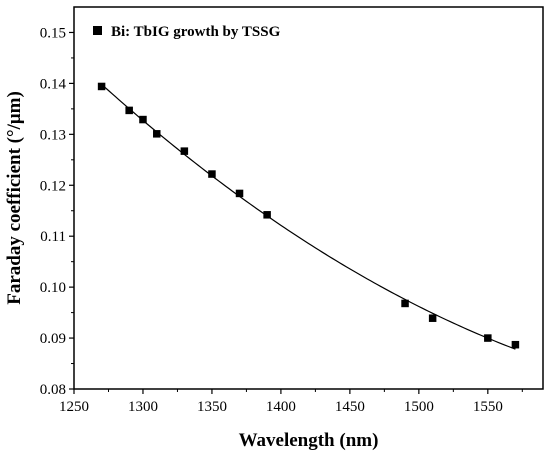 This screenshot has height=456, width=550. Describe the element at coordinates (281, 407) in the screenshot. I see `x-tick-label: 1400` at that location.